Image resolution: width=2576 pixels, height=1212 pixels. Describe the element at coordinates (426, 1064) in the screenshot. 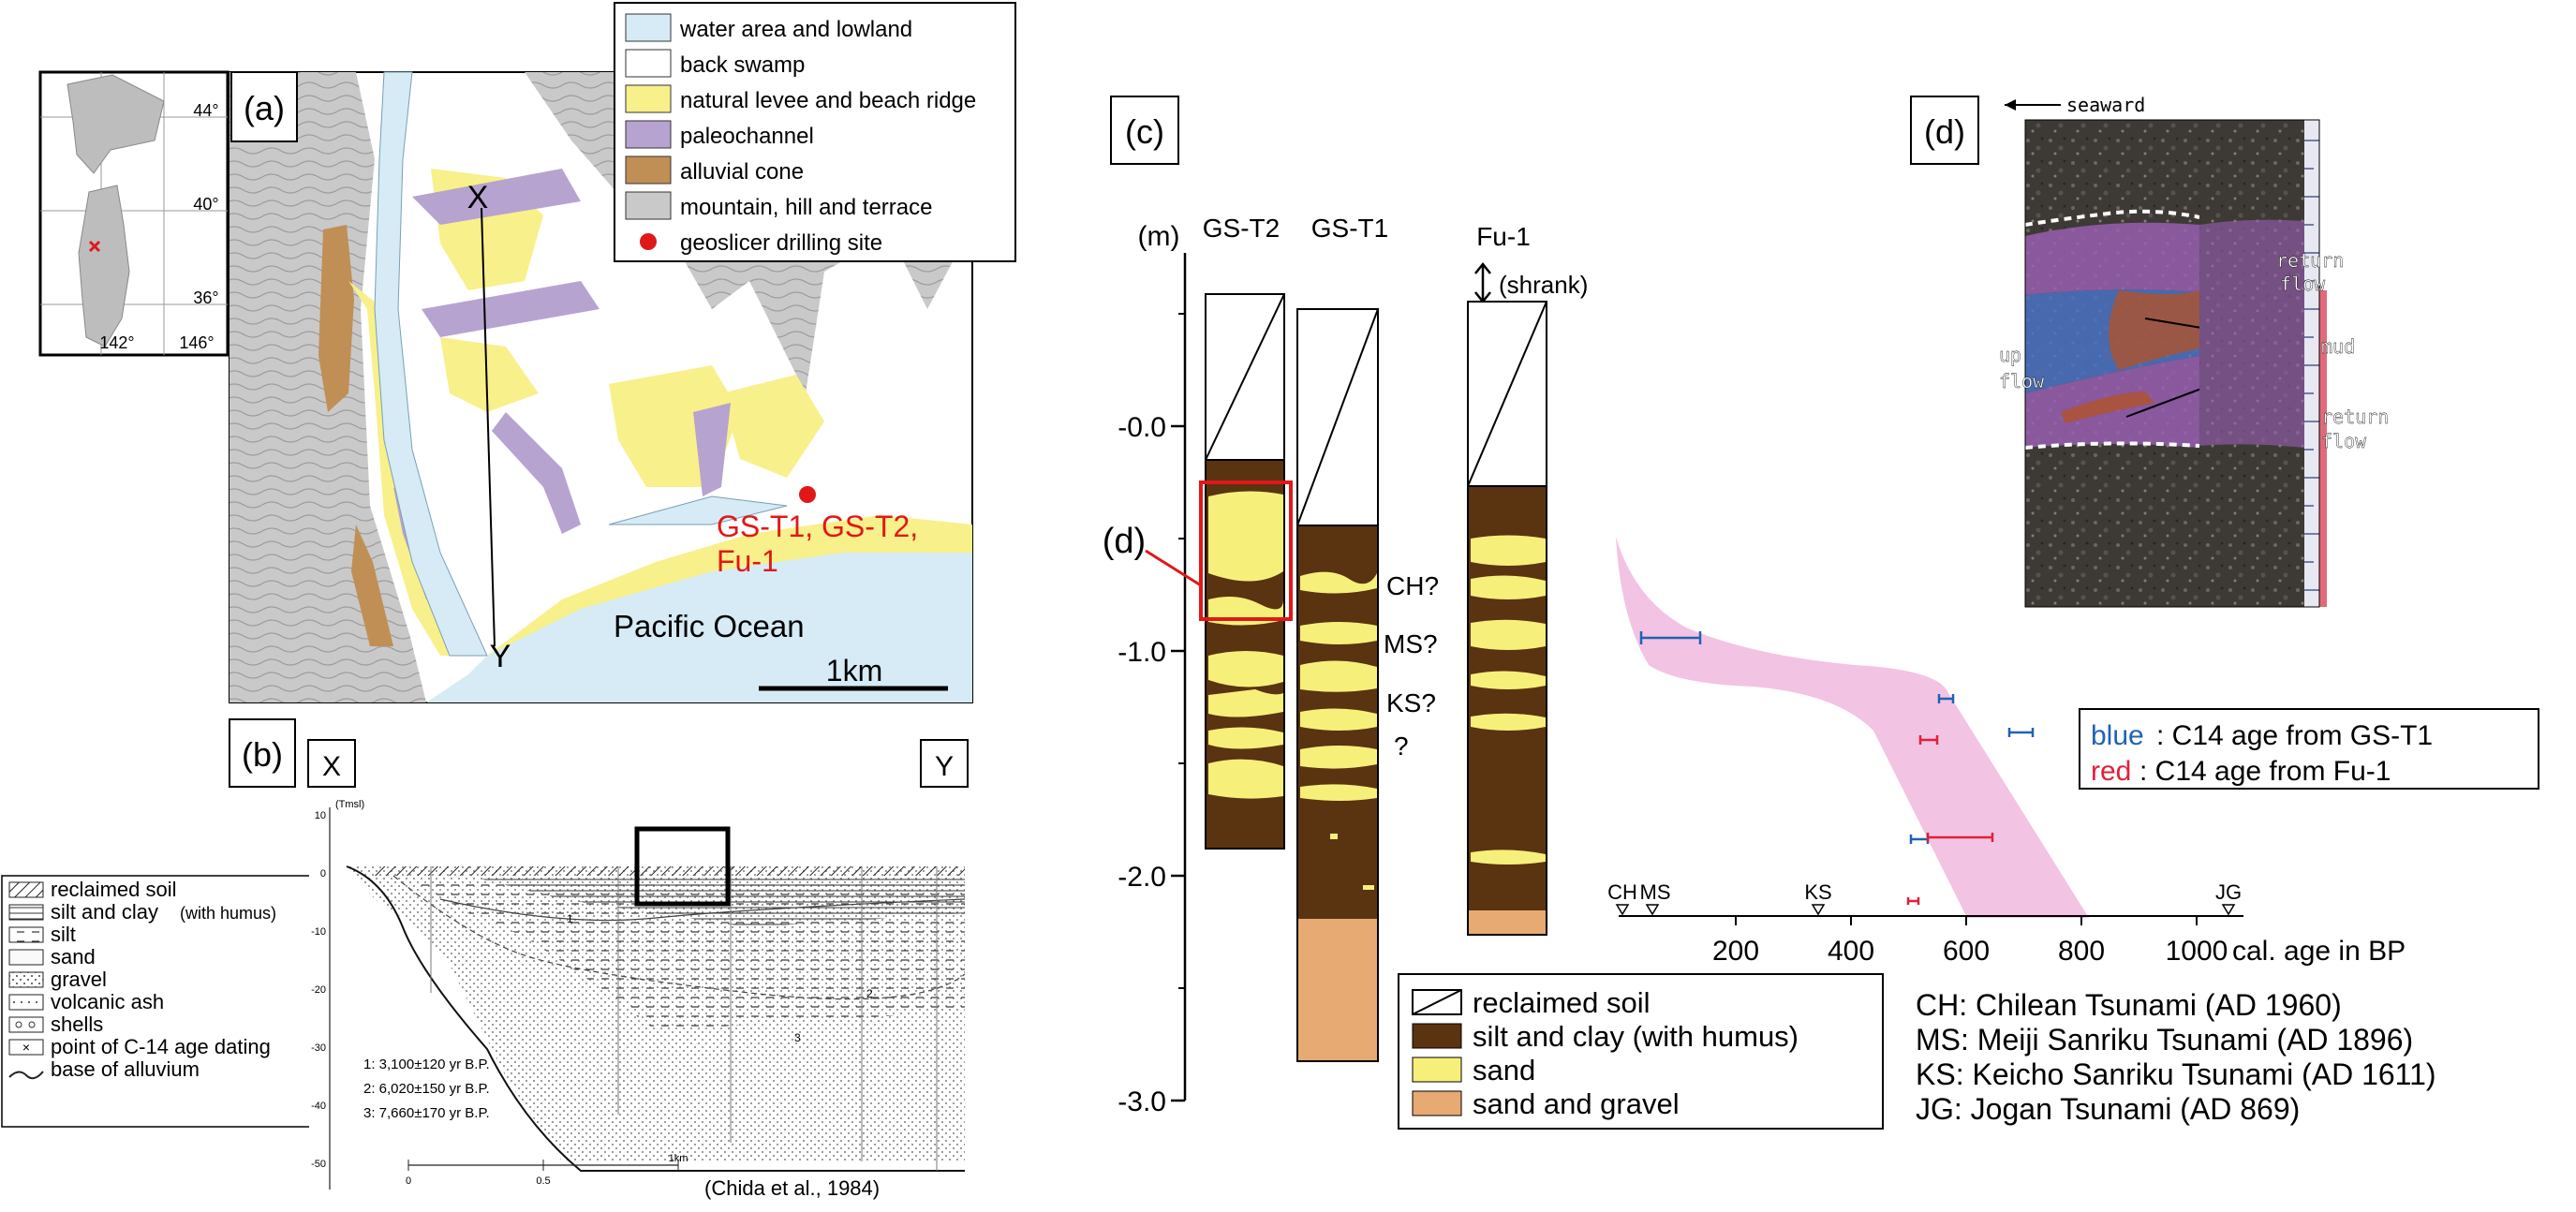

I see `sec-date-1: 1: 3,100±120 yr B.P.` at that location.